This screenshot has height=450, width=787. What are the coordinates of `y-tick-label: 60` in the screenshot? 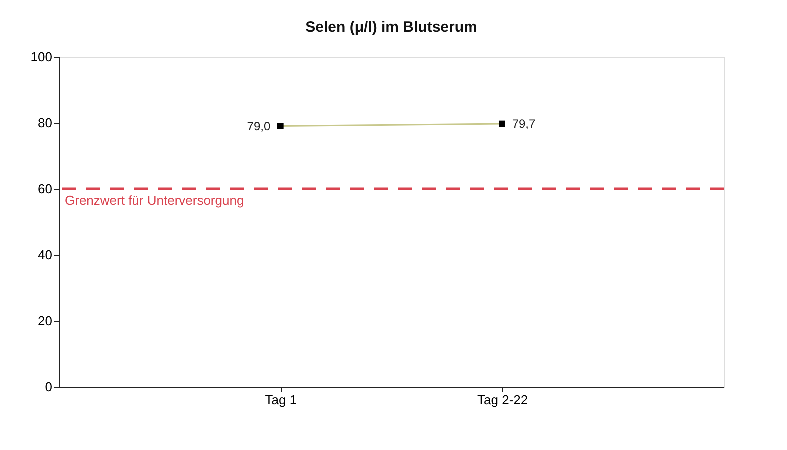 It's located at (45, 189).